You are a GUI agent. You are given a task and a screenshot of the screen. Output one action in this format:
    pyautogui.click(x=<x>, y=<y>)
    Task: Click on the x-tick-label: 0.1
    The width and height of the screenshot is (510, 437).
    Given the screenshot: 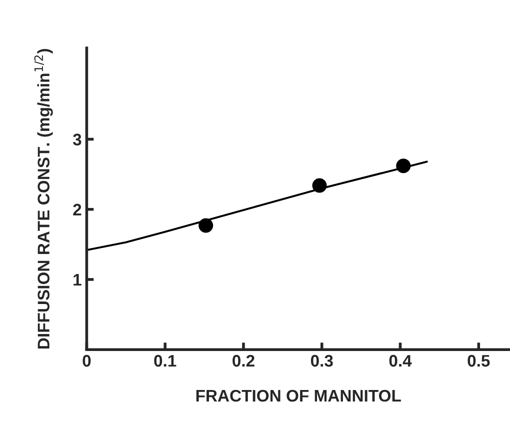 What is the action you would take?
    pyautogui.click(x=165, y=360)
    